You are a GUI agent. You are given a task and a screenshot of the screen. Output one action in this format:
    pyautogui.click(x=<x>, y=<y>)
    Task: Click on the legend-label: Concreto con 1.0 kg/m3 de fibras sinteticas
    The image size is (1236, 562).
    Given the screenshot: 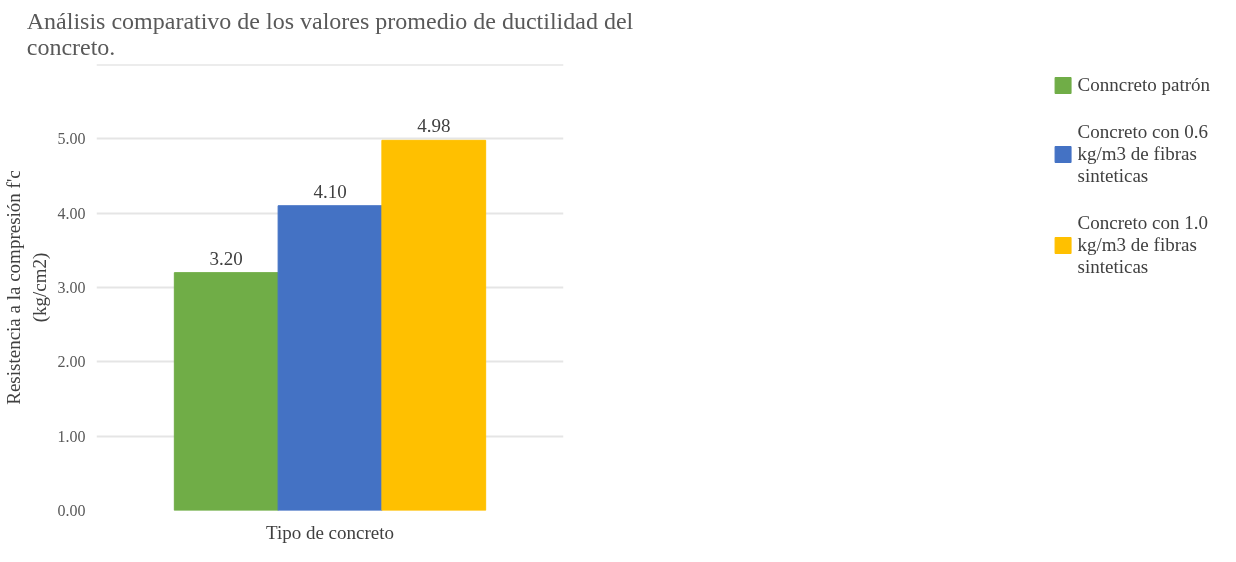 What is the action you would take?
    pyautogui.click(x=1142, y=245)
    